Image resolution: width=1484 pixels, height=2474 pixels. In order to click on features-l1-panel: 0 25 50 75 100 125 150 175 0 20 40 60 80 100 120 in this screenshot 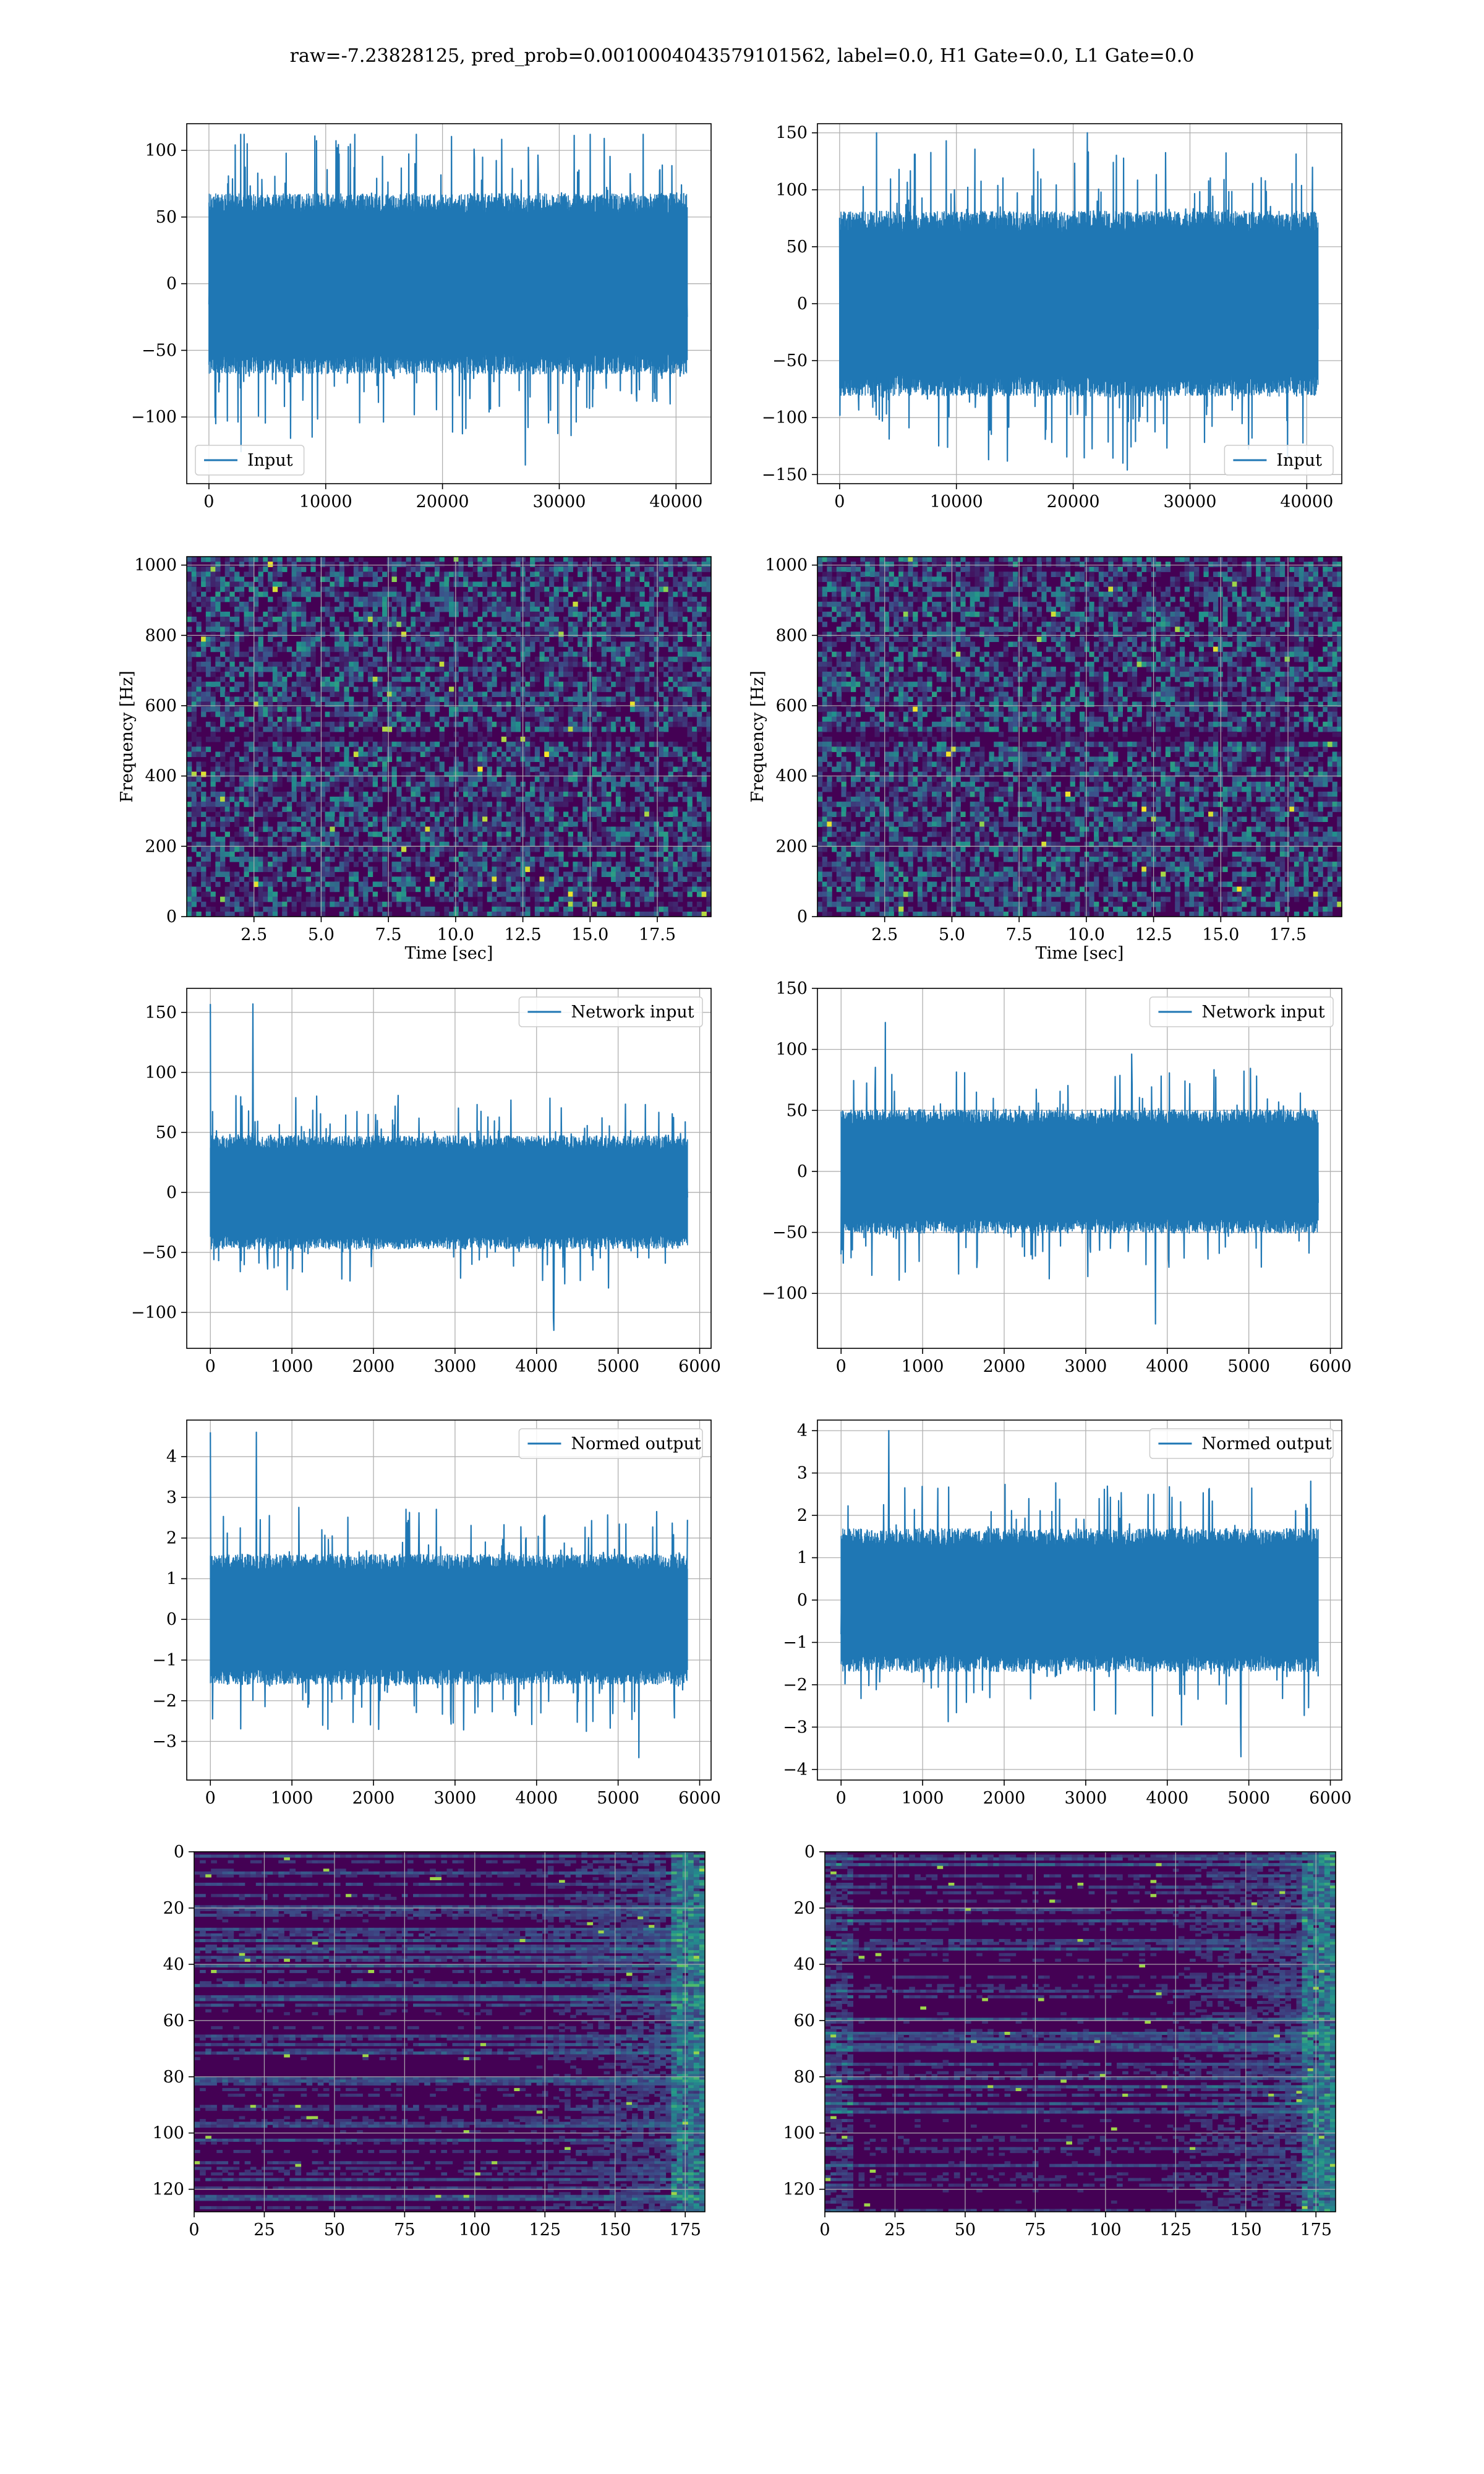, I will do `click(1059, 2041)`.